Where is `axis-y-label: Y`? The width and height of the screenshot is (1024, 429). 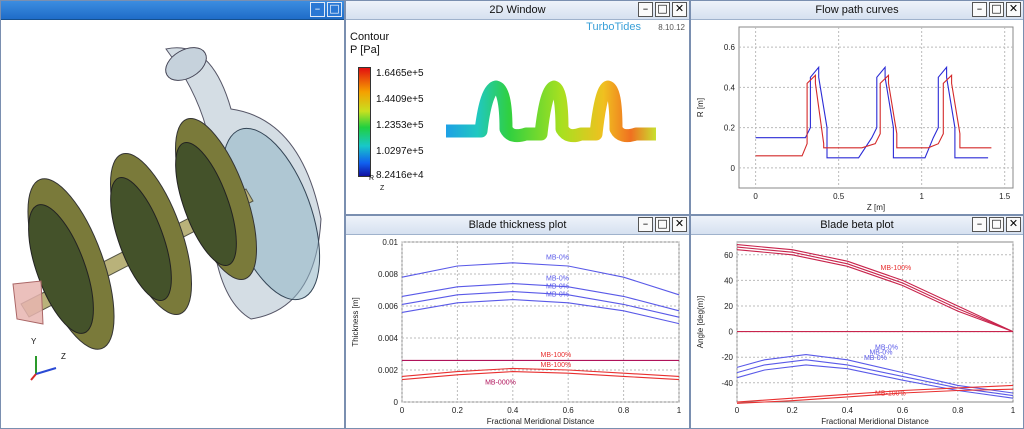
axis-y-label: Y is located at coordinates (34, 341).